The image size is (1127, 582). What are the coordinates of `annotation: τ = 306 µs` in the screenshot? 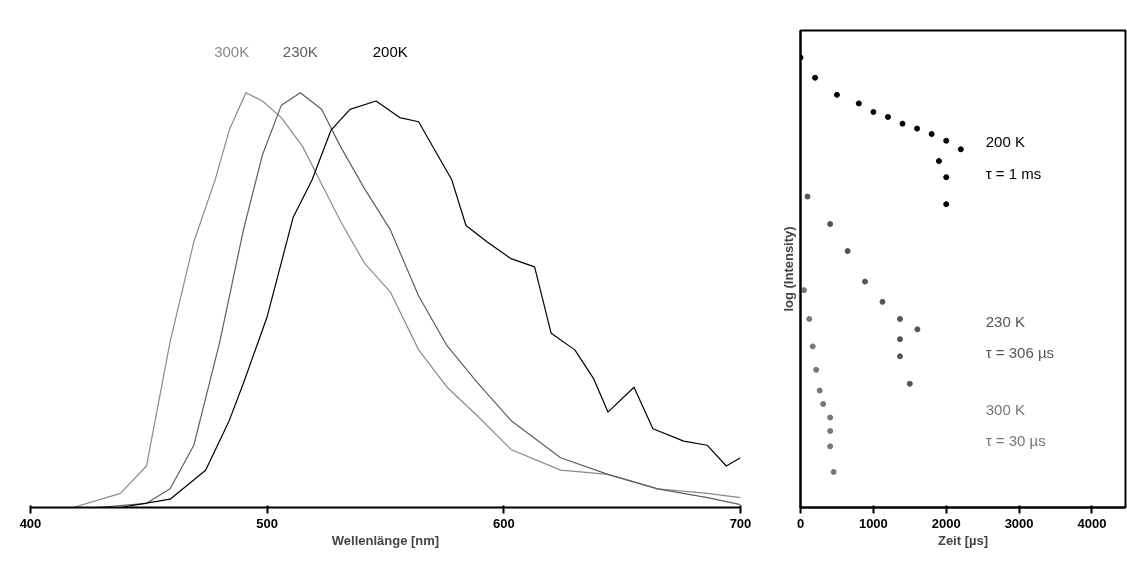 It's located at (1020, 353).